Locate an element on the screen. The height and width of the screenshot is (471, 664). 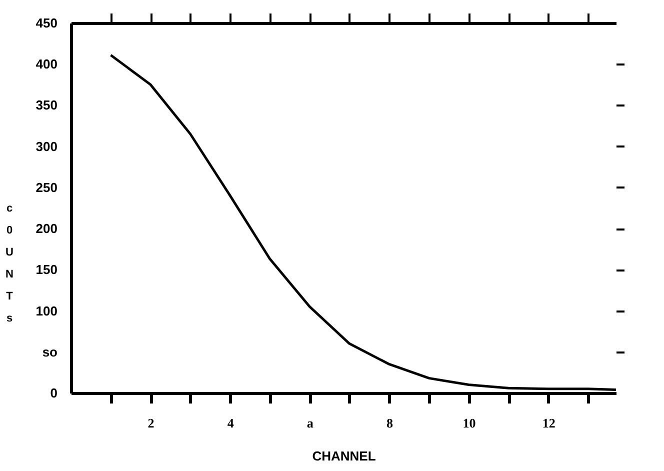
text: T is located at coordinates (9, 296).